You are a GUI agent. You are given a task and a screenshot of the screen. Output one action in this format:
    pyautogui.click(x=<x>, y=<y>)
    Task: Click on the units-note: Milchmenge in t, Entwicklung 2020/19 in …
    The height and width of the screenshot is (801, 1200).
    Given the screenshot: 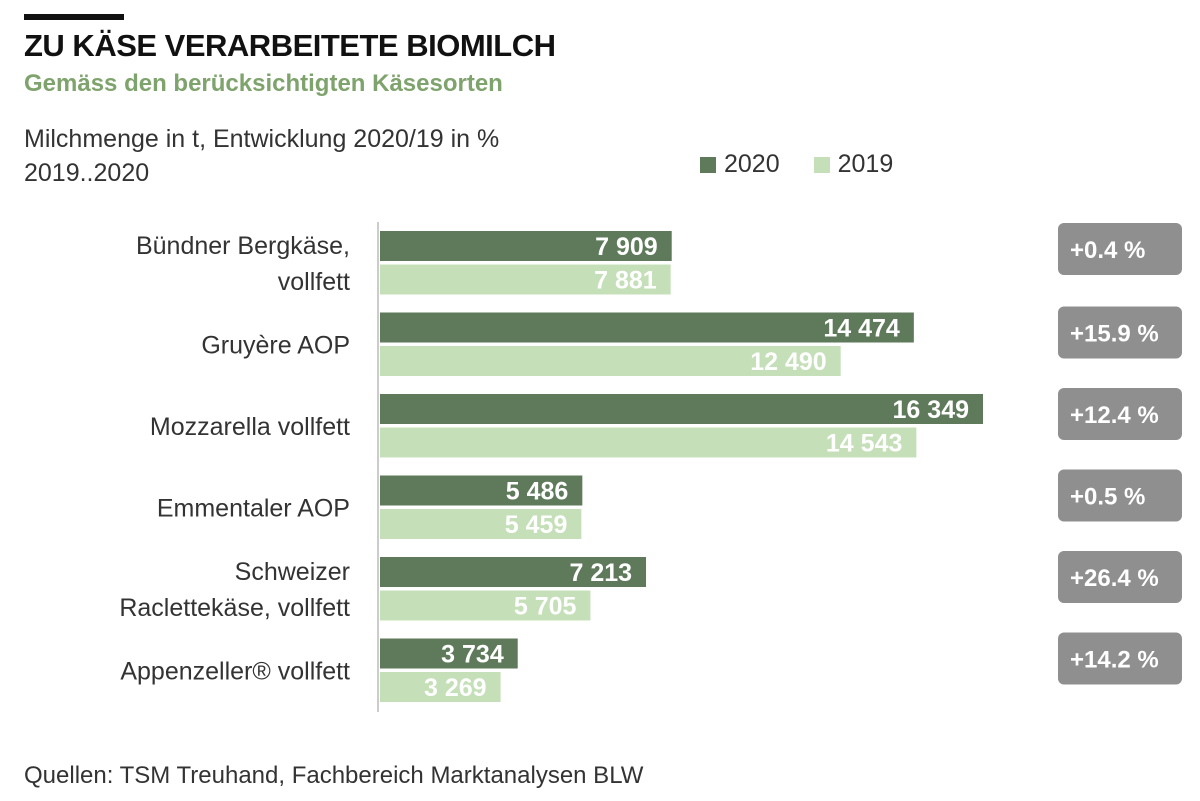 What is the action you would take?
    pyautogui.click(x=261, y=156)
    